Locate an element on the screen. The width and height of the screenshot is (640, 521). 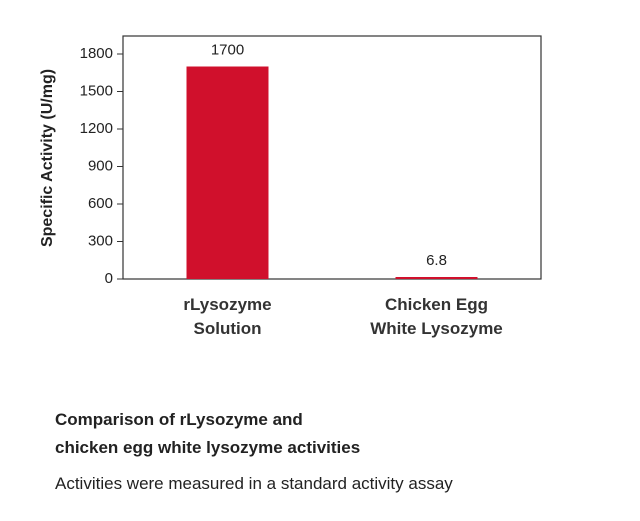
y-tick-label: 1500 is located at coordinates (96, 90).